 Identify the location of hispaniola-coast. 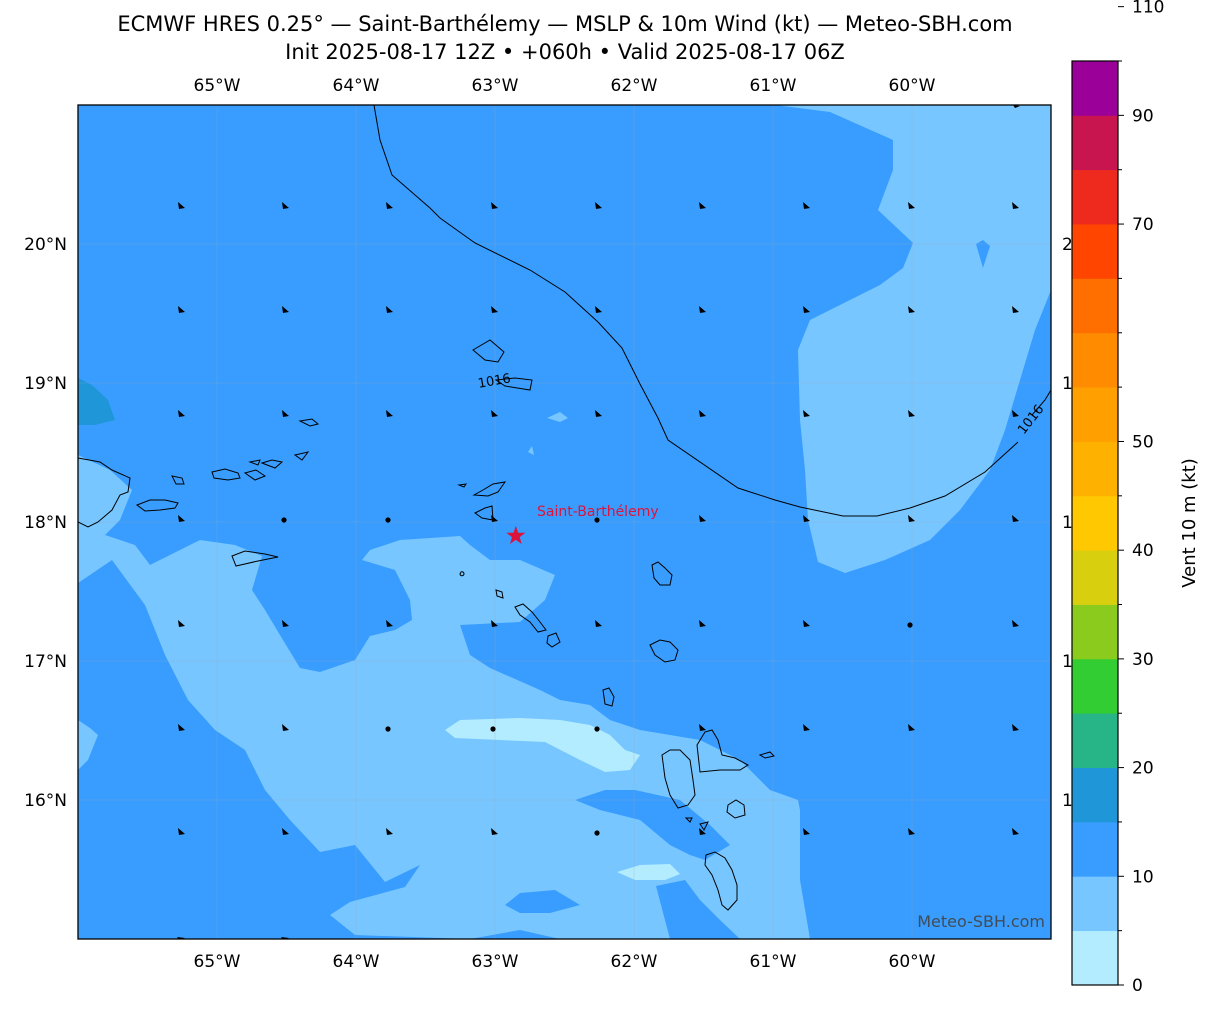
(104, 492).